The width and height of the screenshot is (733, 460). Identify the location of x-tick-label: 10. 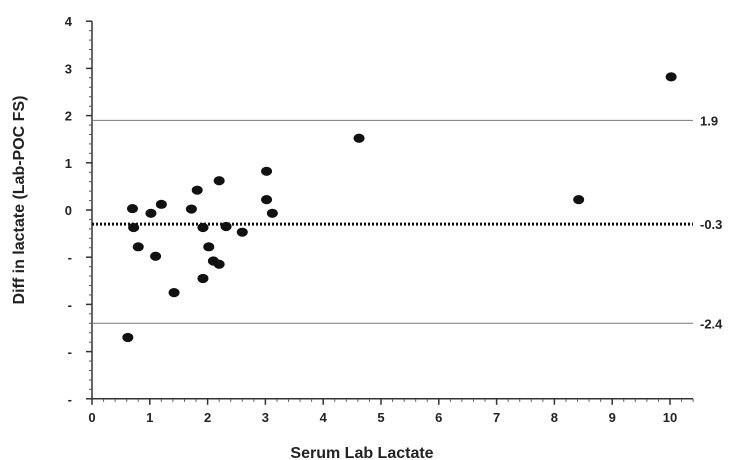
(670, 417).